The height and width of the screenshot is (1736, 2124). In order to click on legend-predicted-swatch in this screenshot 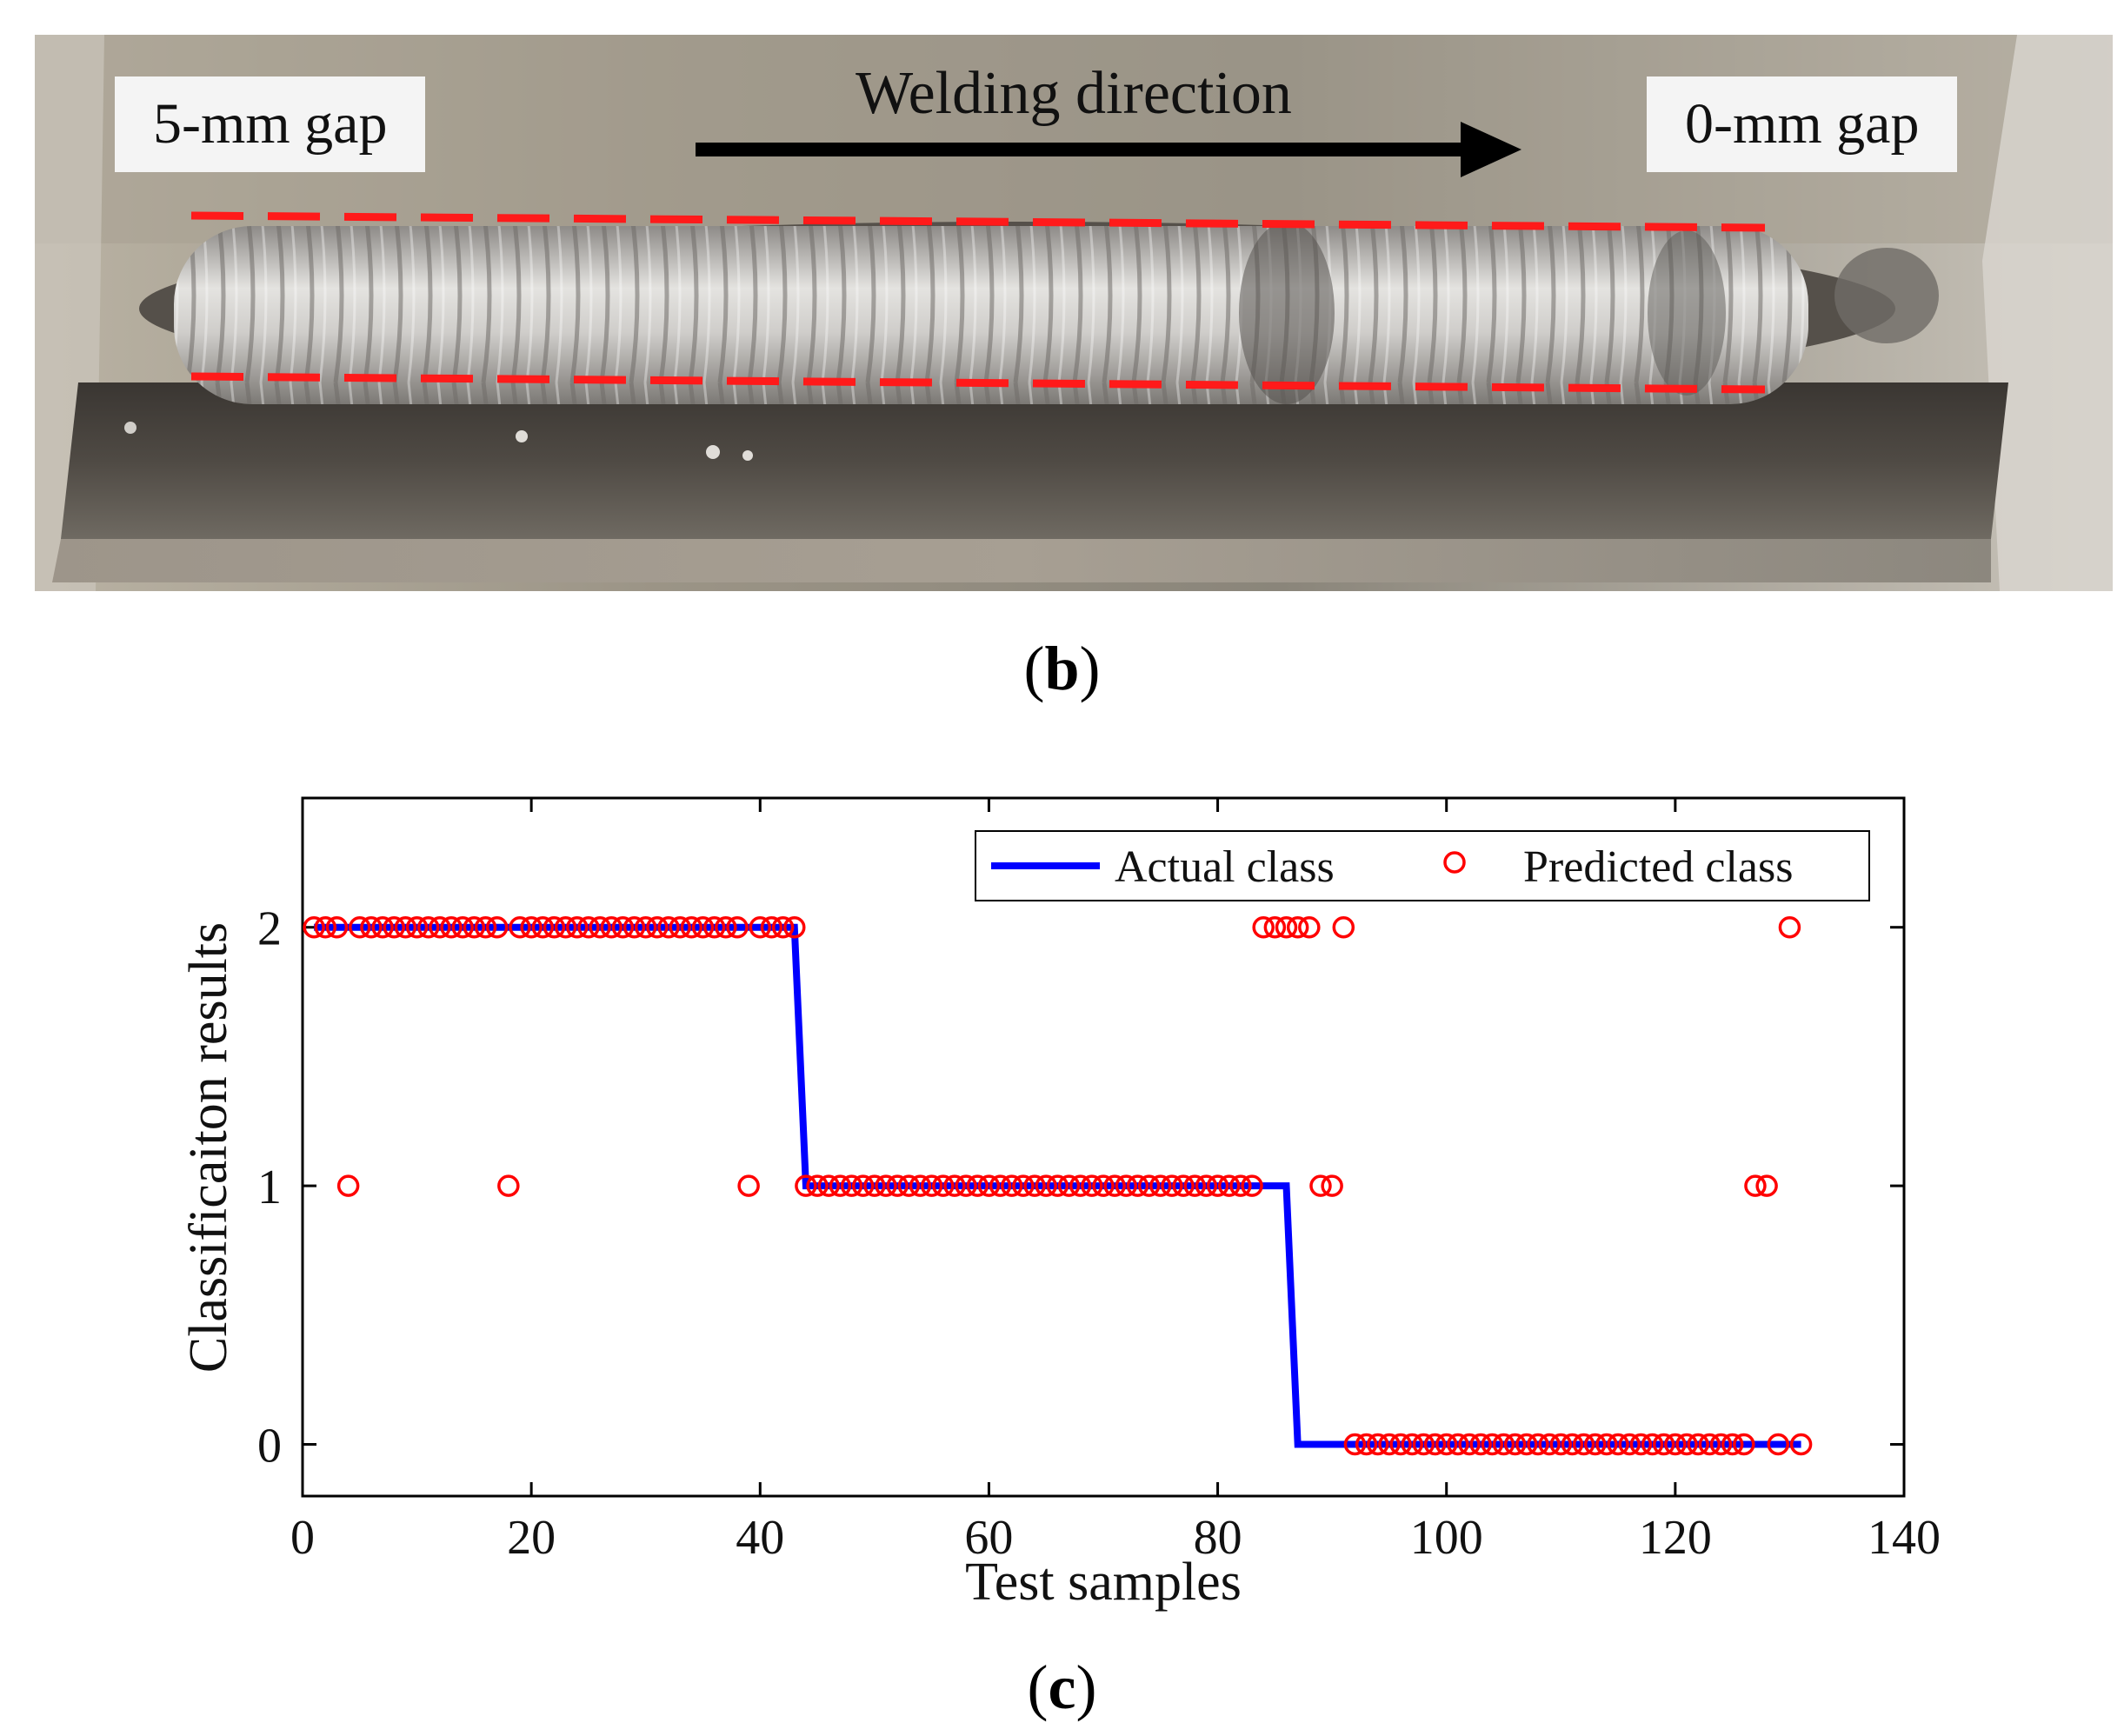, I will do `click(1455, 862)`.